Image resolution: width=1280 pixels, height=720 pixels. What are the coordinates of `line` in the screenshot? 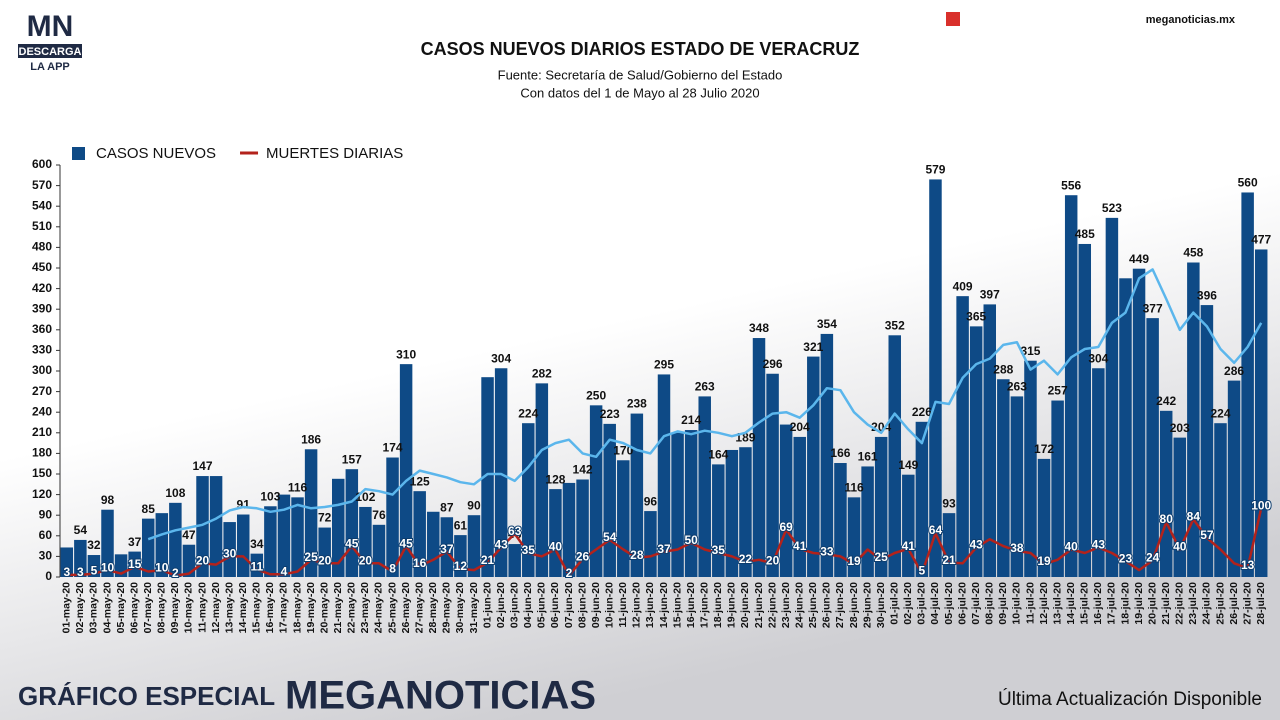 It's located at (664, 542).